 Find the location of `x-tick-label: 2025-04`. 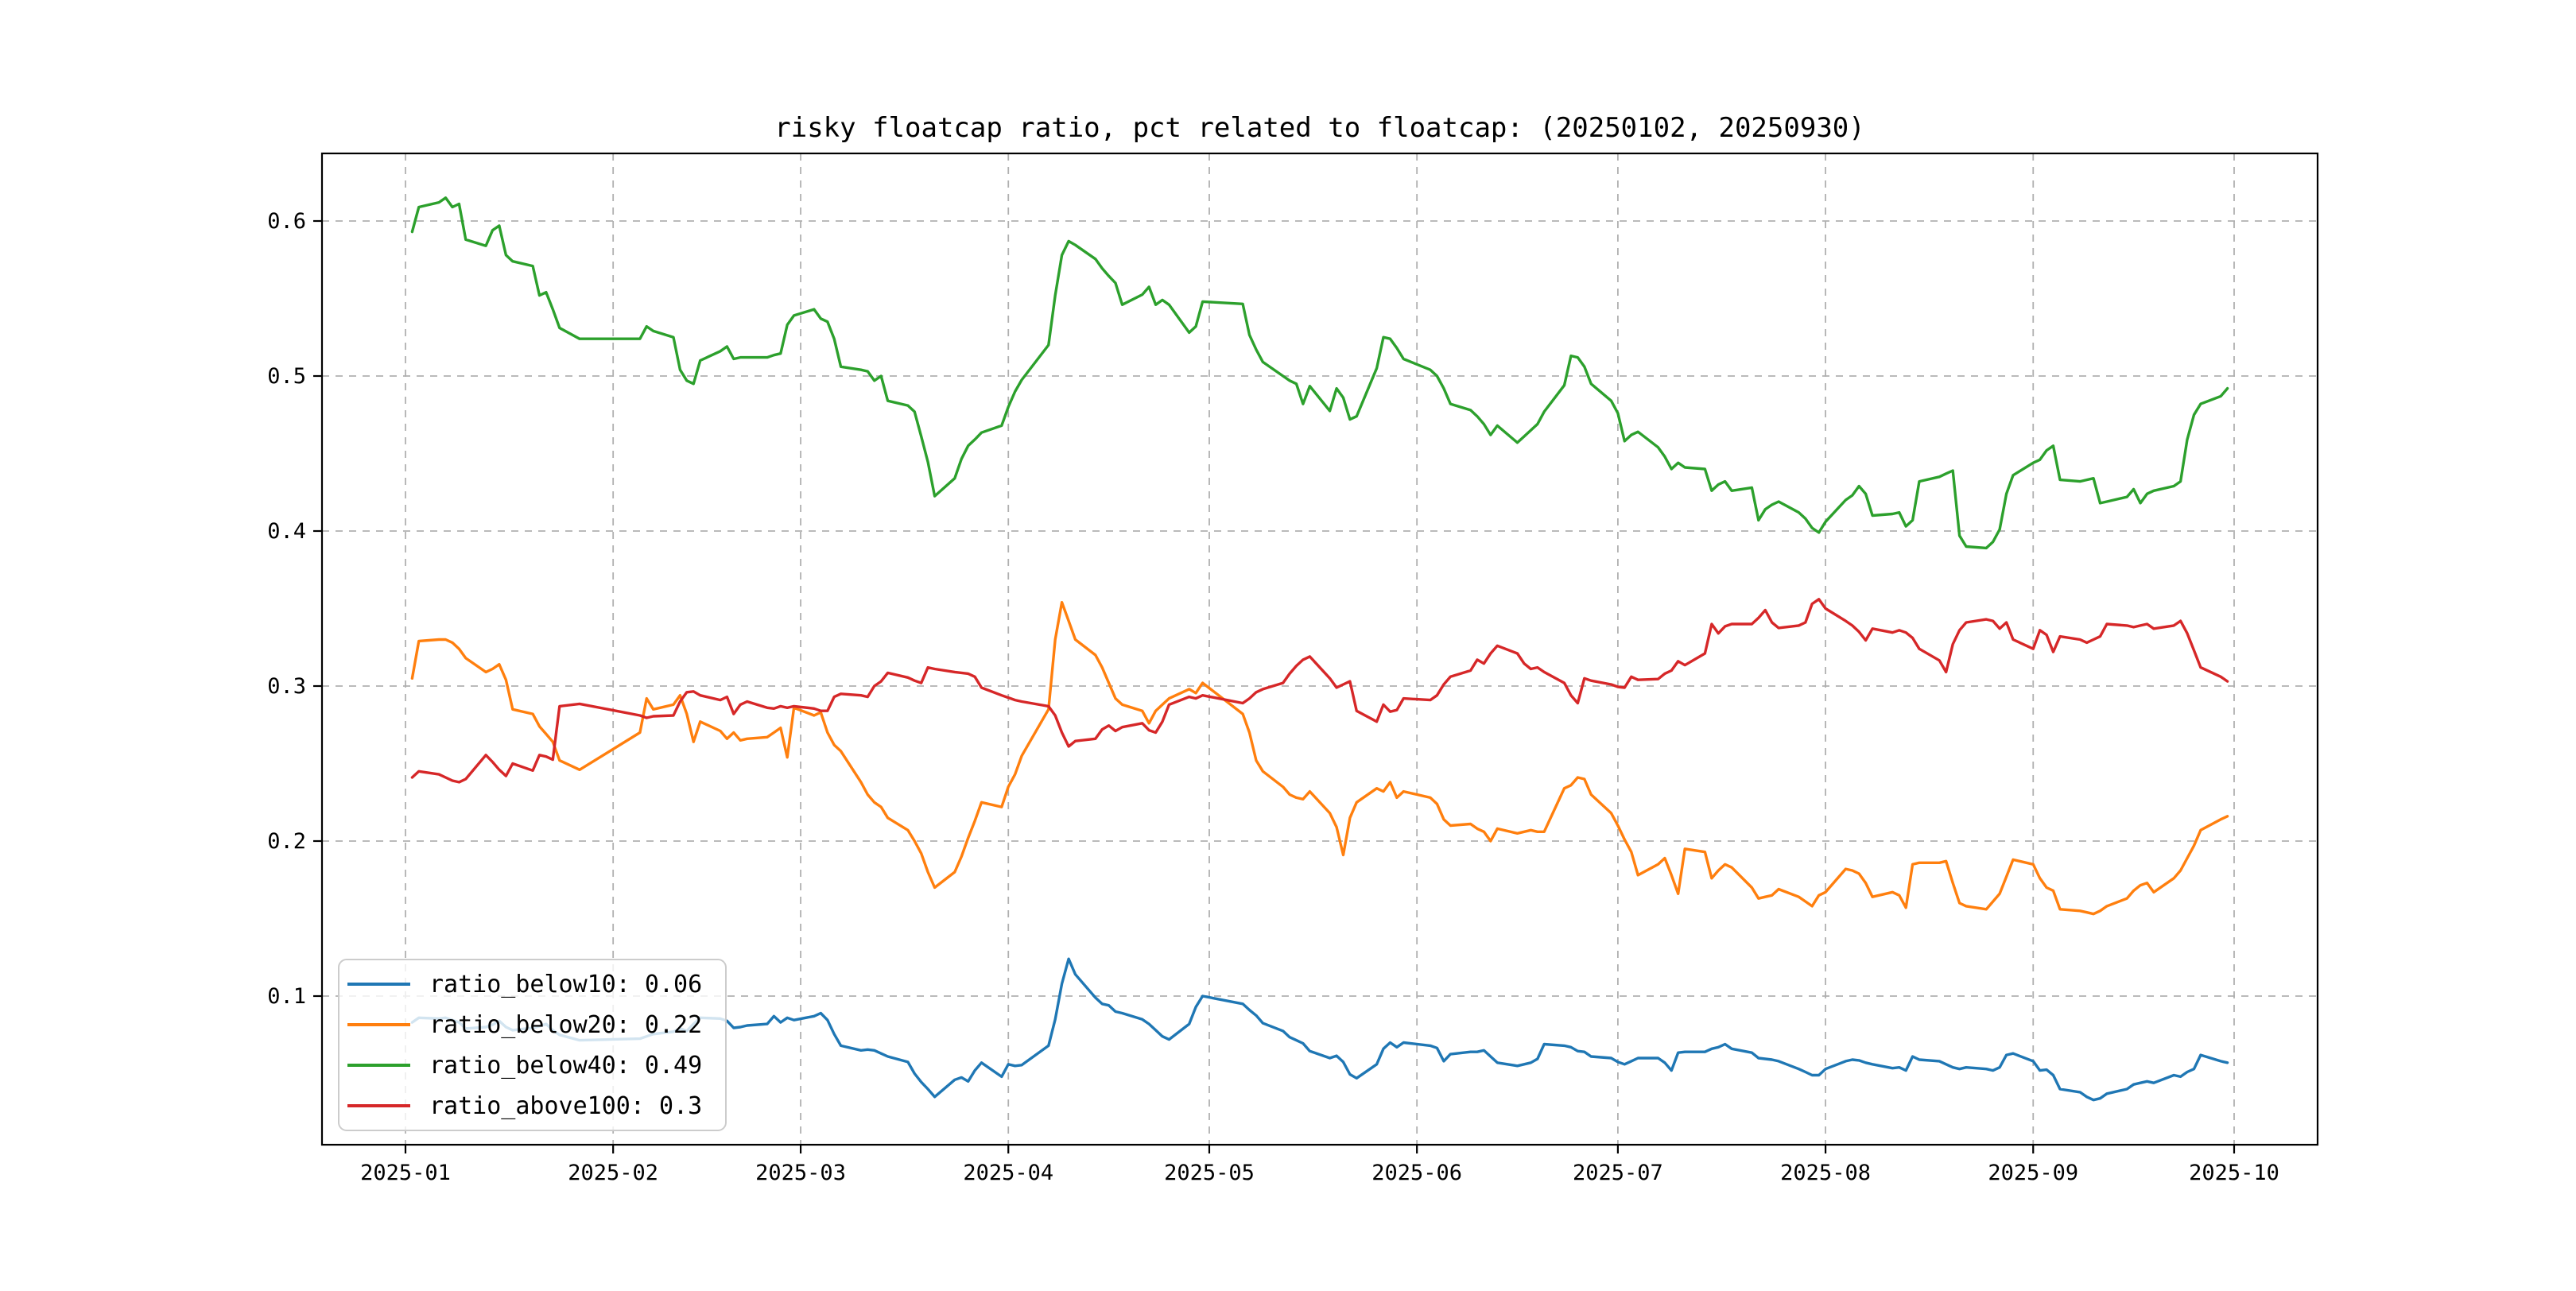

x-tick-label: 2025-04 is located at coordinates (1008, 1173).